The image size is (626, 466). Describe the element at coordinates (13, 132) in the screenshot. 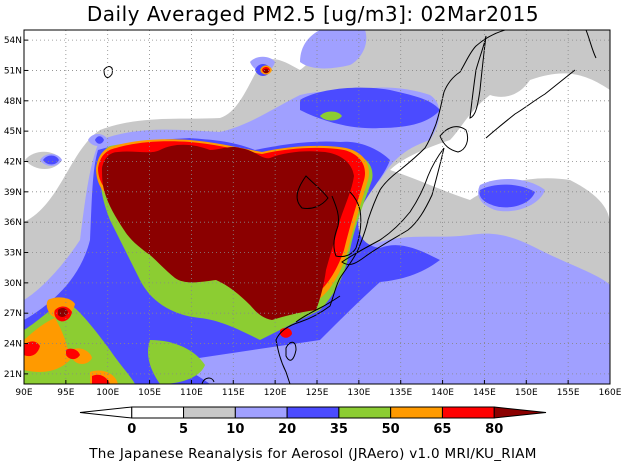

I see `lat-tick-label: 45N` at that location.